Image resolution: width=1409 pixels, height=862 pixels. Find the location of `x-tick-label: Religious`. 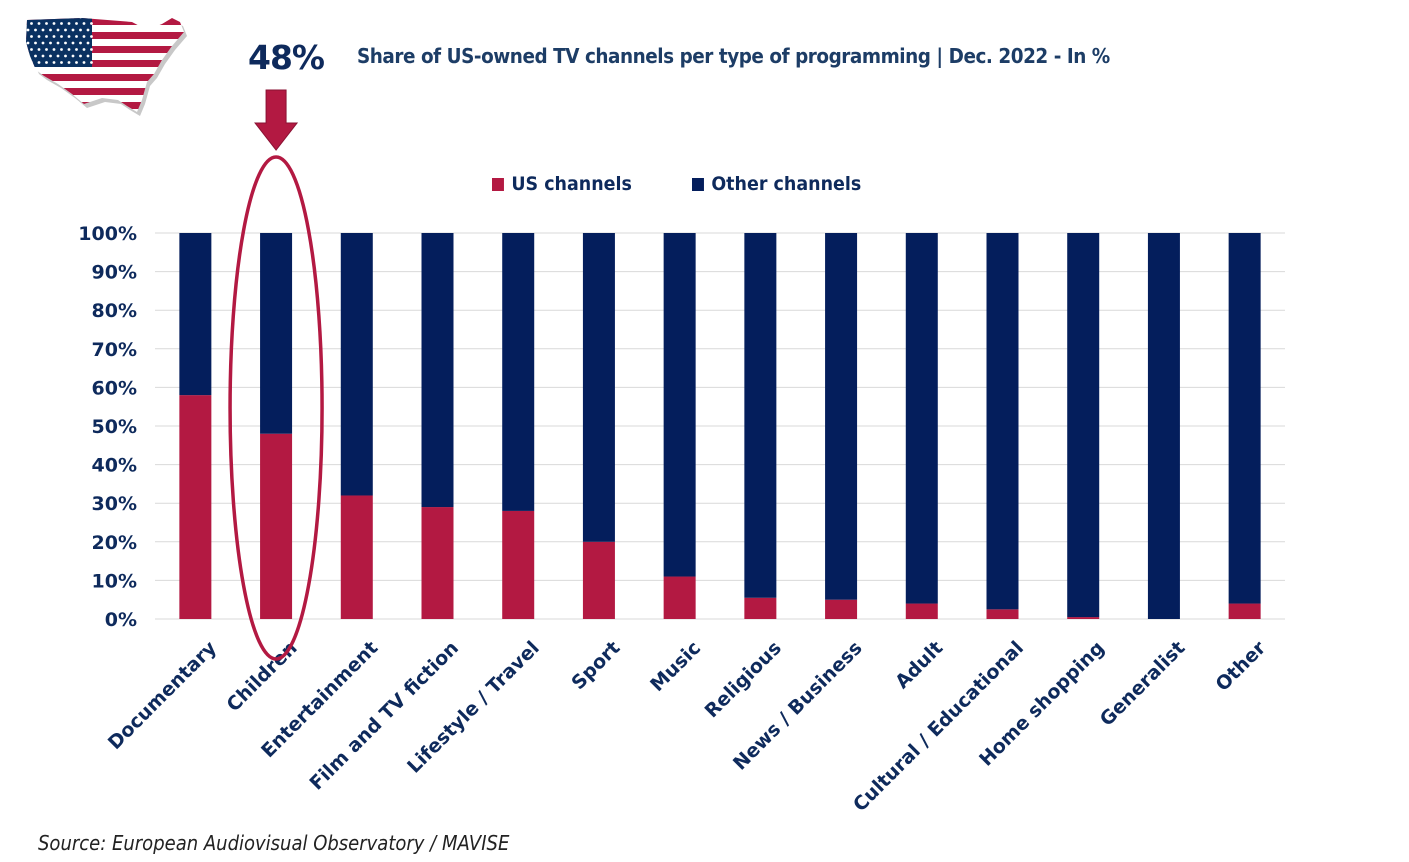

x-tick-label: Religious is located at coordinates (743, 679).